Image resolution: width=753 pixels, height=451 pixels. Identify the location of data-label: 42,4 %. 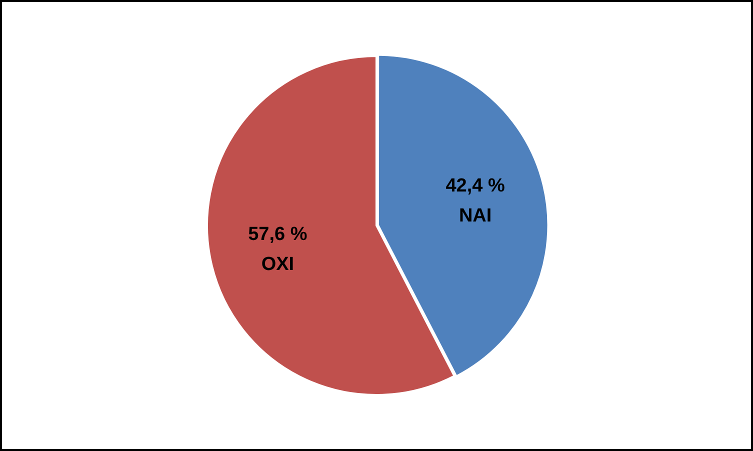
(475, 186).